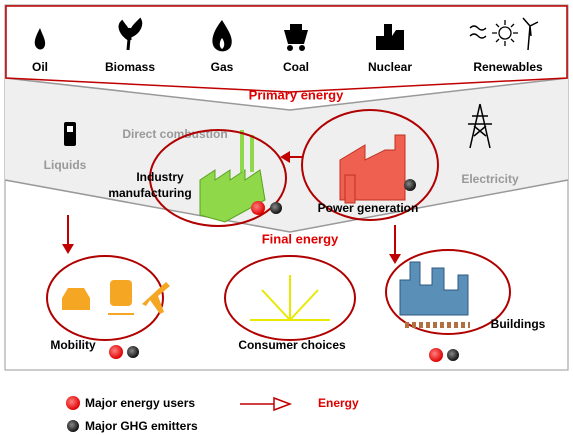 This screenshot has height=435, width=573. What do you see at coordinates (372, 167) in the screenshot?
I see `power-plant-icon` at bounding box center [372, 167].